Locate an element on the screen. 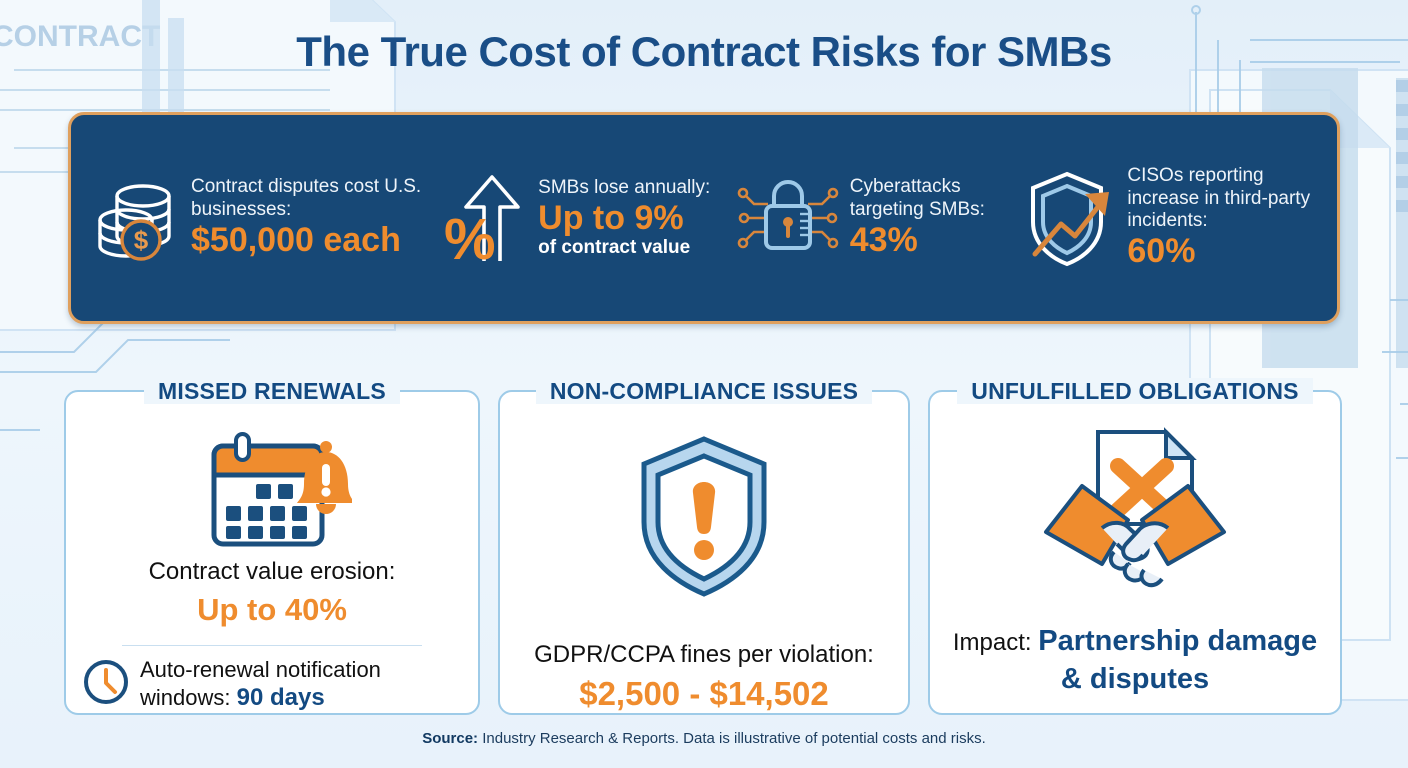 This screenshot has width=1408, height=768. page-title: The True Cost of Contract Risks for SMBs is located at coordinates (704, 51).